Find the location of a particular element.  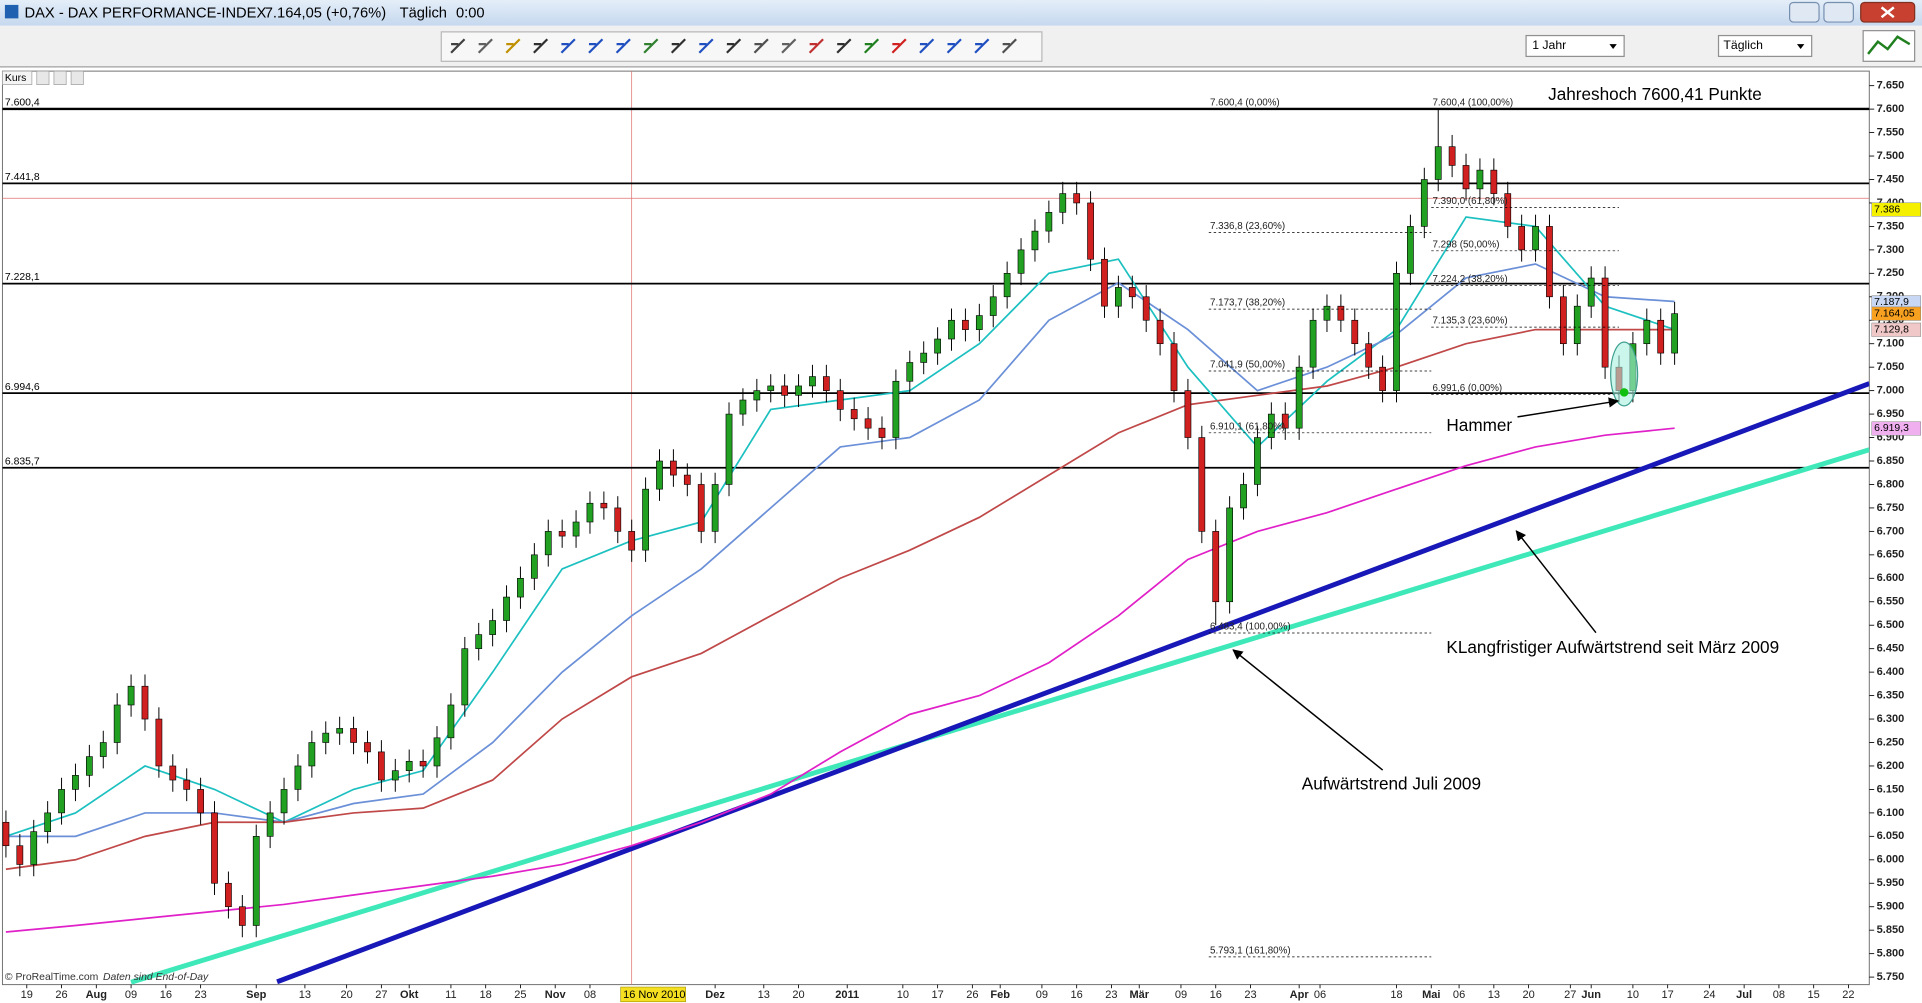

annotation: Hammer is located at coordinates (1479, 425).